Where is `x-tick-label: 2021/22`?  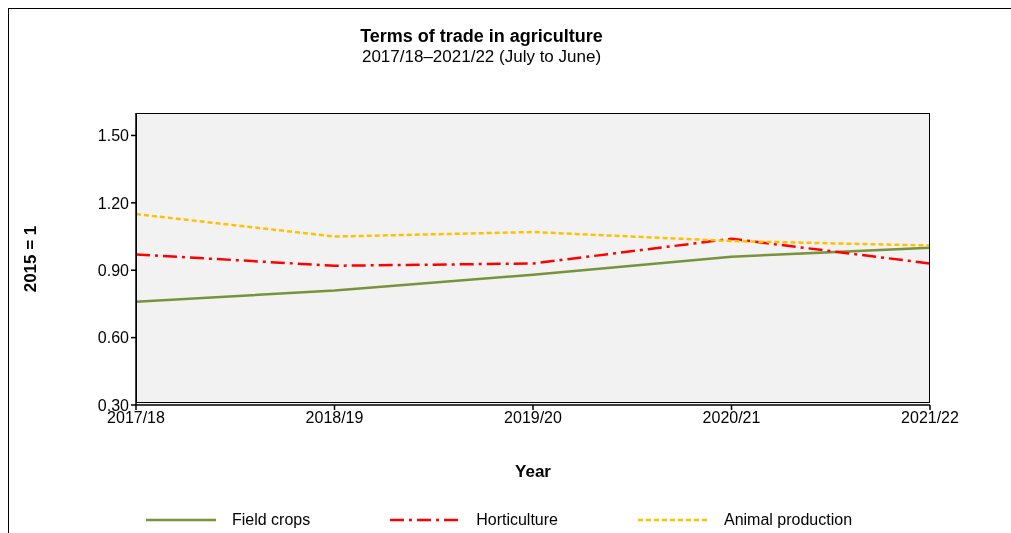 x-tick-label: 2021/22 is located at coordinates (930, 418).